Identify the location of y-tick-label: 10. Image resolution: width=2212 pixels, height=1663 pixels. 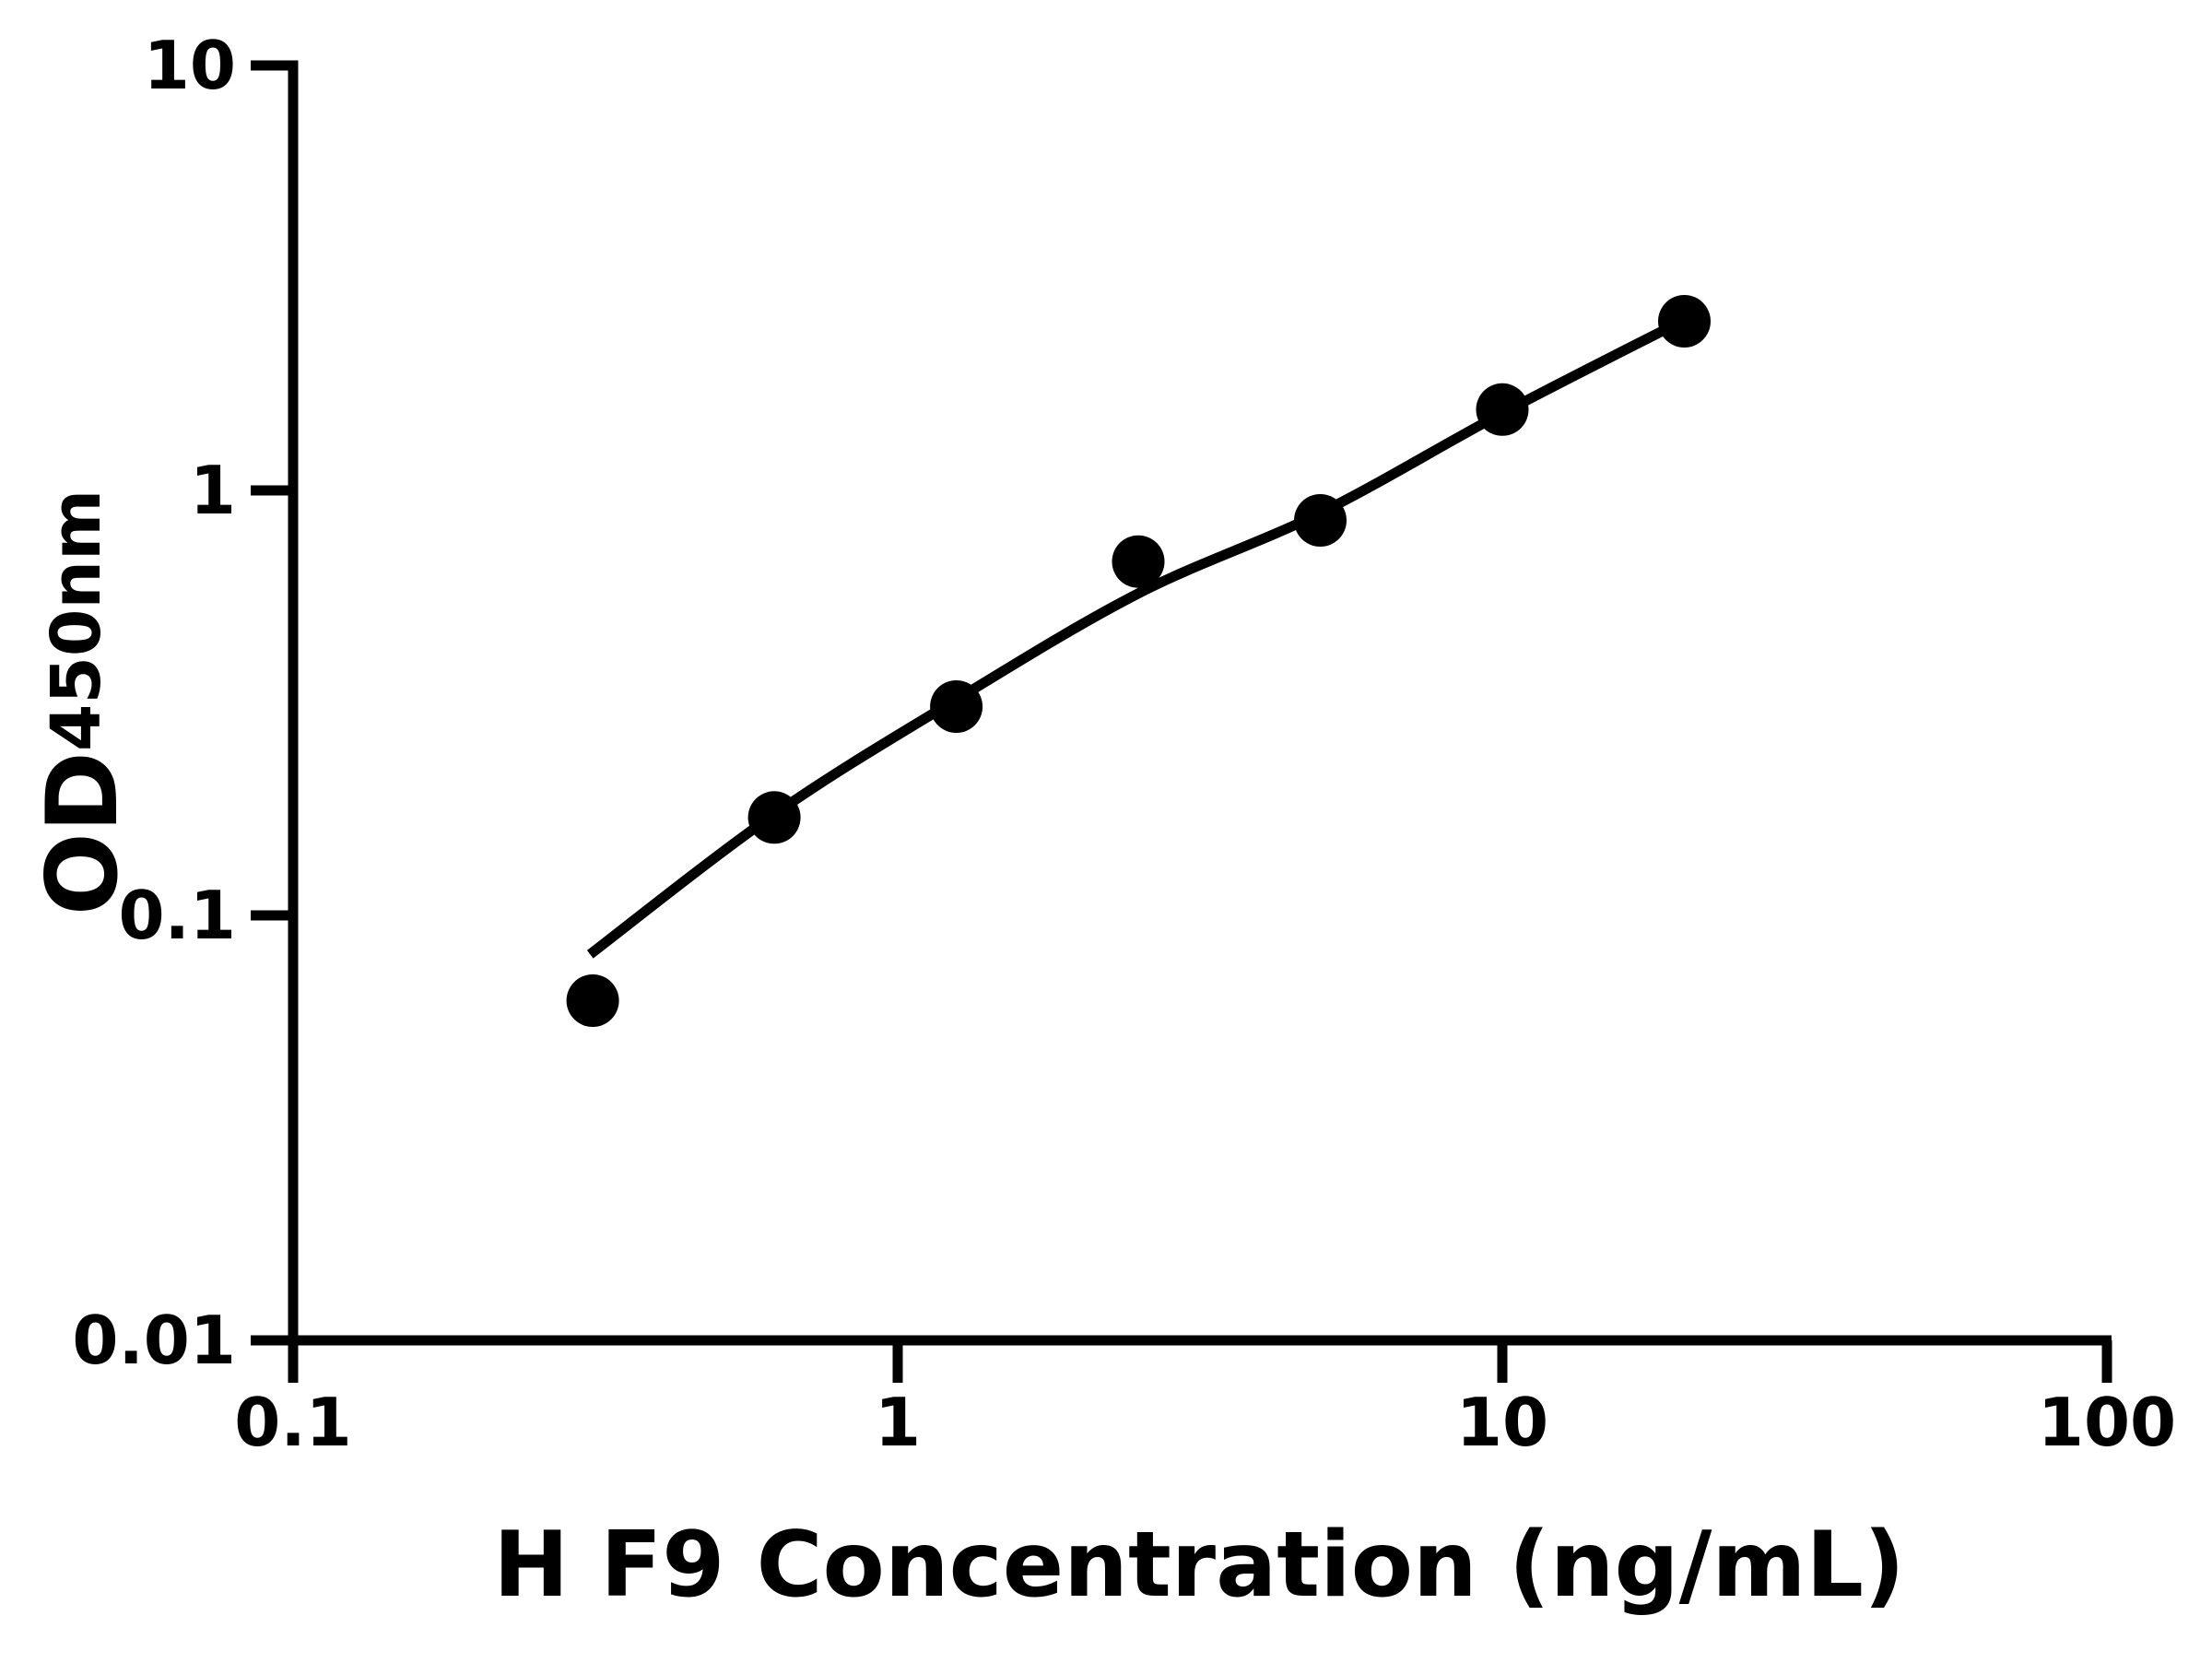
(190, 65).